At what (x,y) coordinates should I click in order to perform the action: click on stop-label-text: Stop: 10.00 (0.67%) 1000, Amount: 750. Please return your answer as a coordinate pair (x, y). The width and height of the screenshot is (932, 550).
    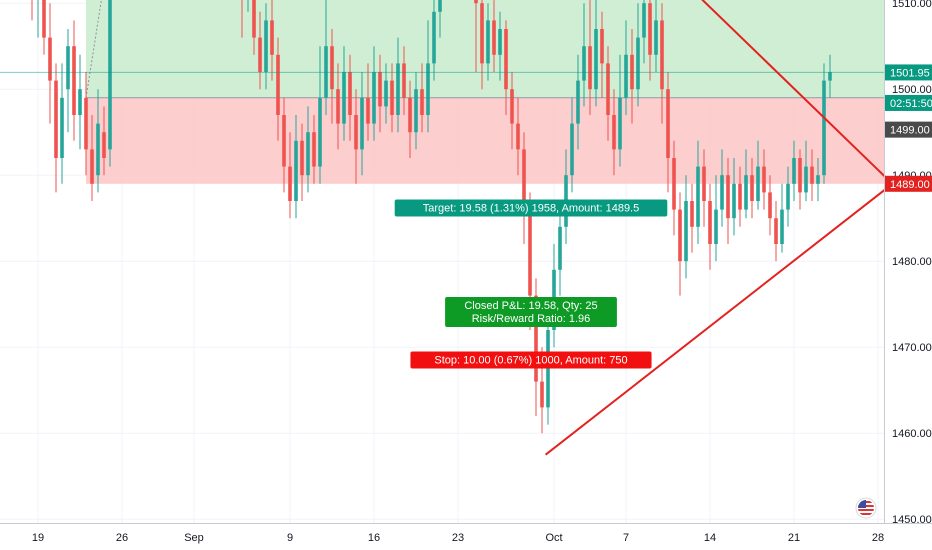
    Looking at the image, I should click on (530, 361).